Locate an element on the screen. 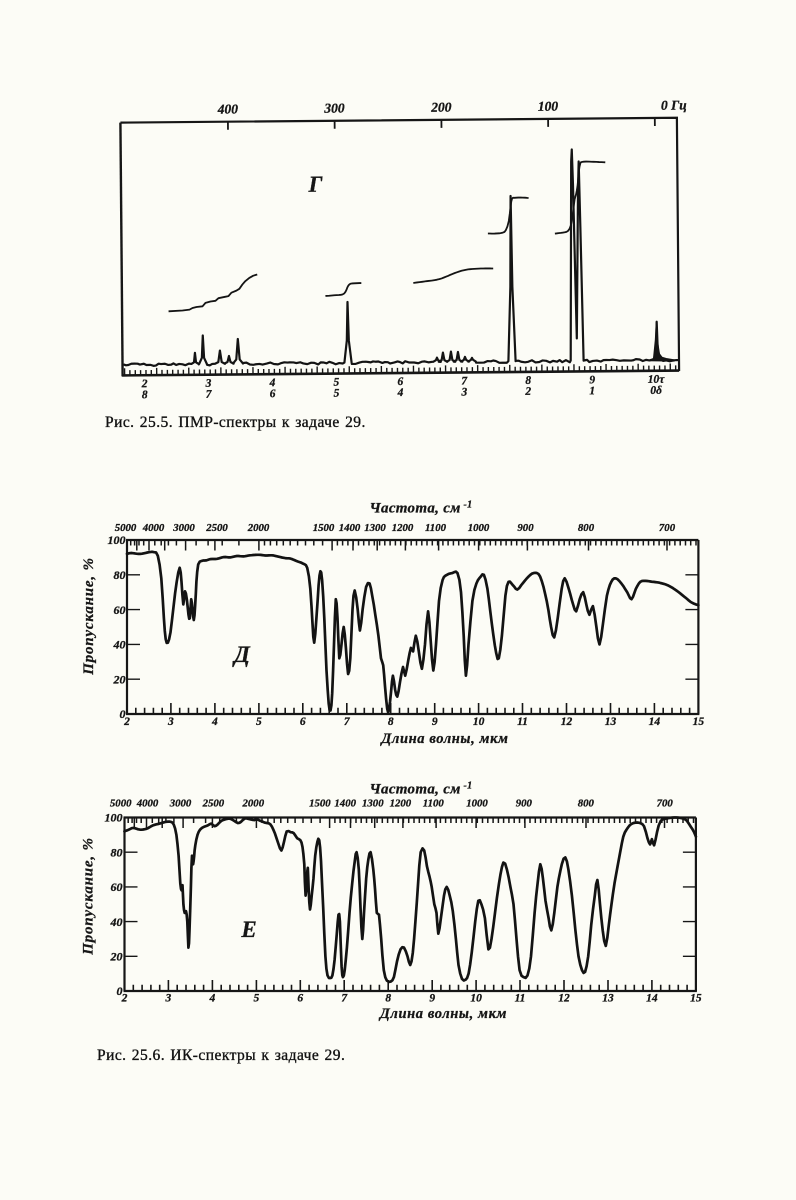 This screenshot has width=796, height=1200. svg-text: Д is located at coordinates (241, 654).